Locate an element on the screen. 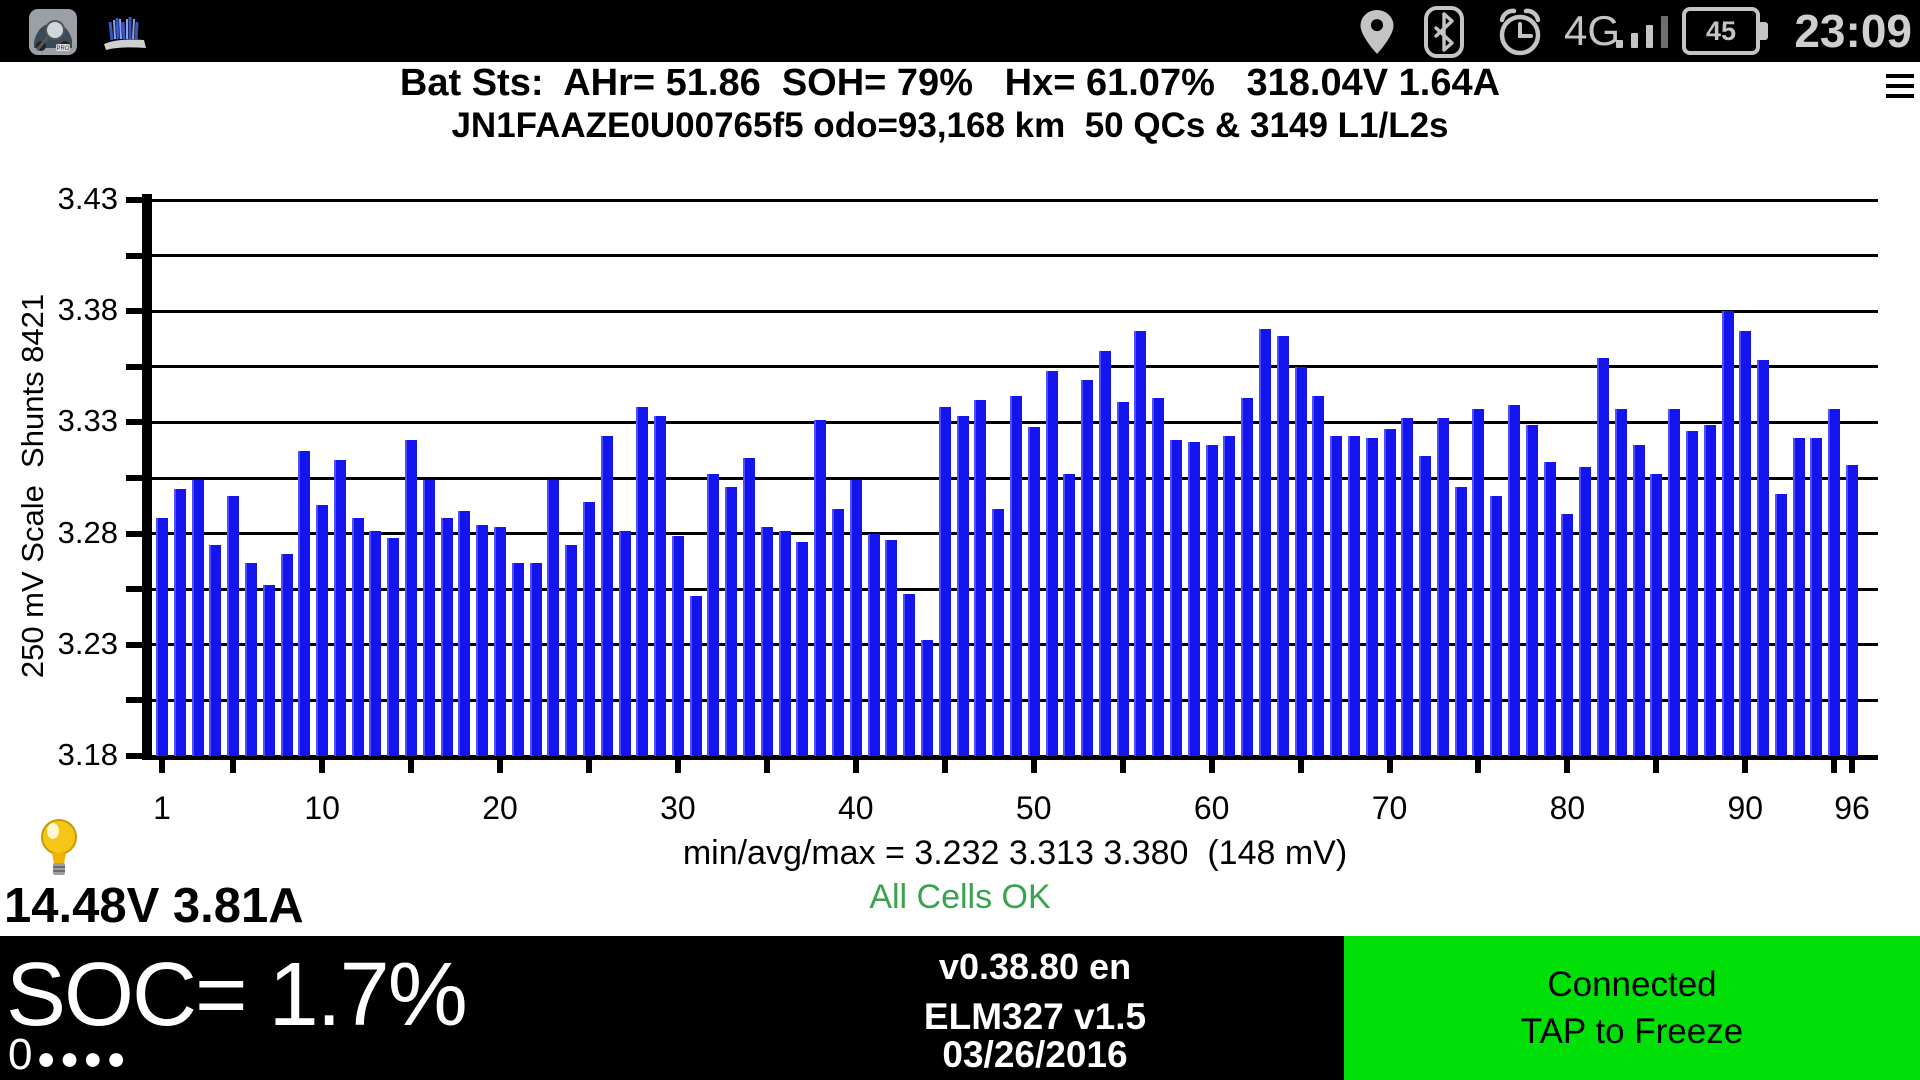  connection-status-button: Connected TAP to Freeze is located at coordinates (1632, 1008).